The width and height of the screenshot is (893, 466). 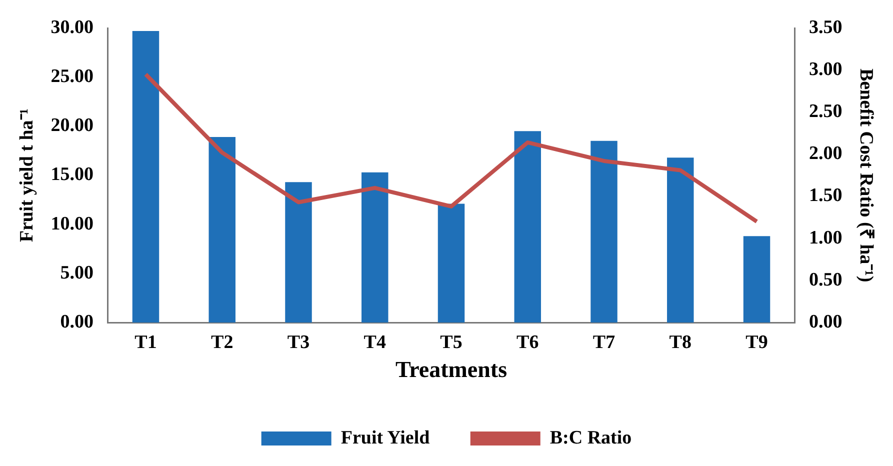 What do you see at coordinates (825, 195) in the screenshot?
I see `y2-tick-label: 1.50` at bounding box center [825, 195].